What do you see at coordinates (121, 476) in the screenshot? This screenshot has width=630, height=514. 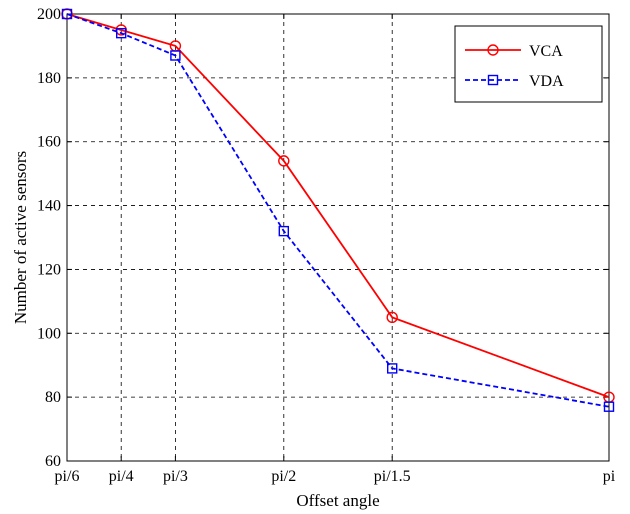 I see `x-tick-label: pi/4` at bounding box center [121, 476].